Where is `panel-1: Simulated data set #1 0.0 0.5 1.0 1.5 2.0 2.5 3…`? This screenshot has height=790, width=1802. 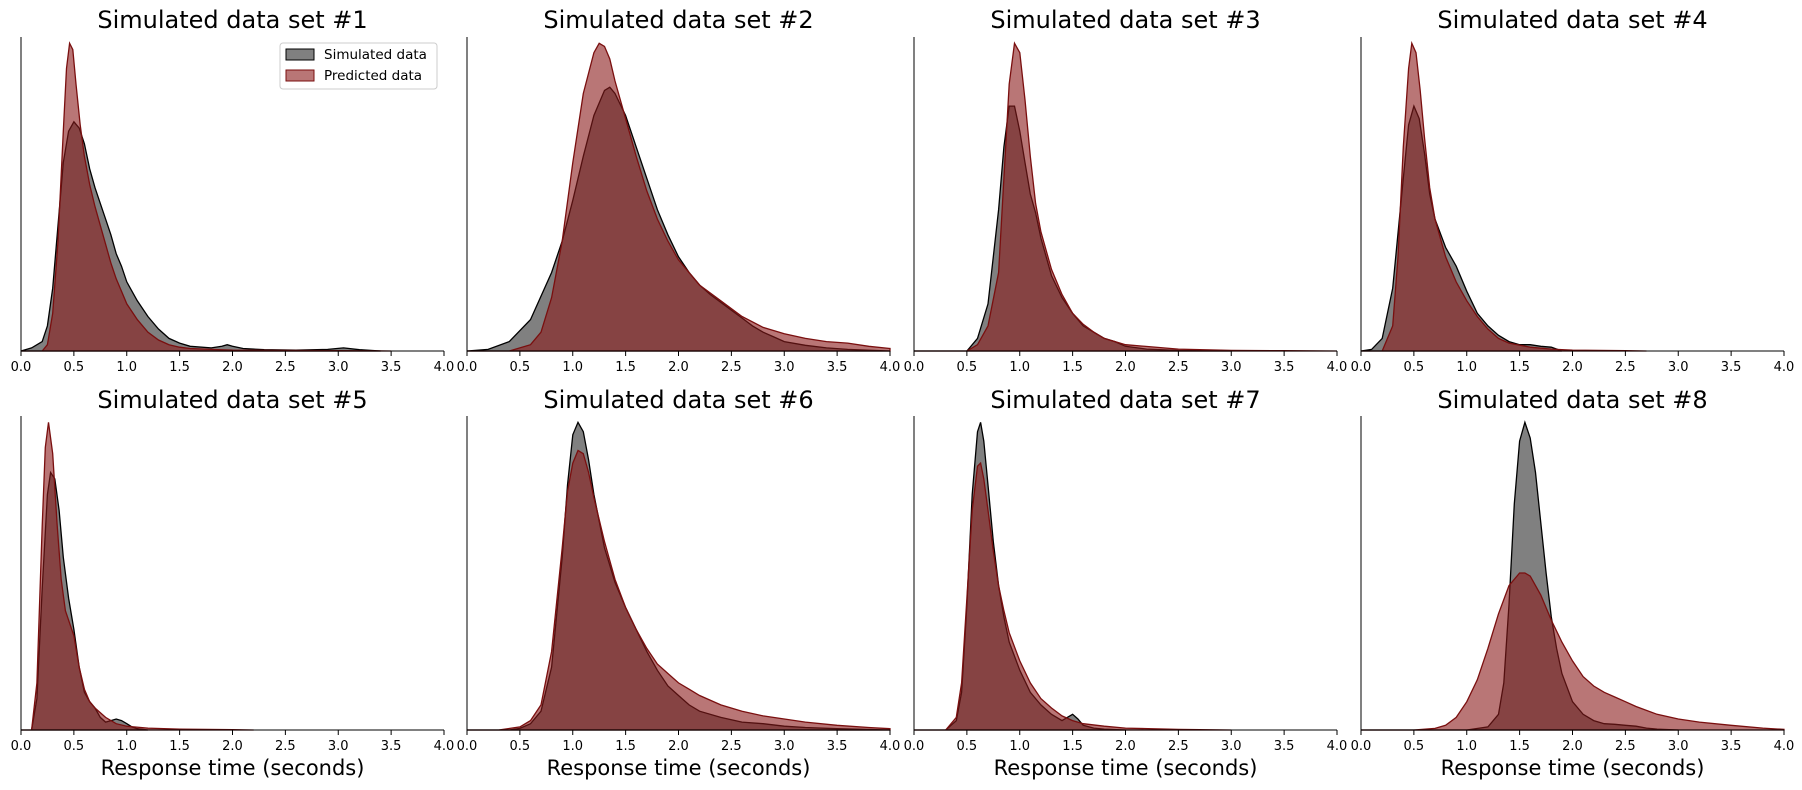 panel-1: Simulated data set #1 0.0 0.5 1.0 1.5 2.0 2.5 3… is located at coordinates (233, 190).